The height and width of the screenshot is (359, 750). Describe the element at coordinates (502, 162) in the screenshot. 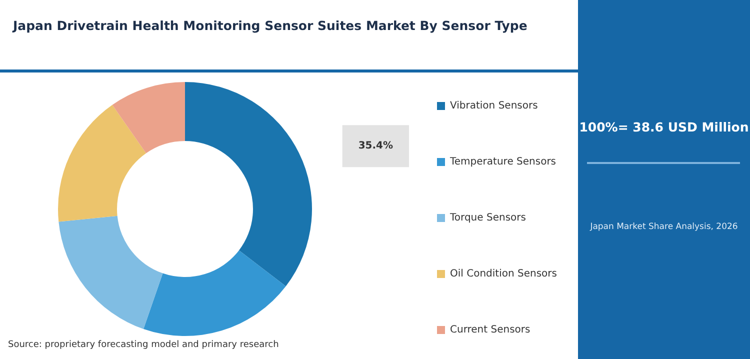

I see `legend-label: Temperature Sensors` at that location.